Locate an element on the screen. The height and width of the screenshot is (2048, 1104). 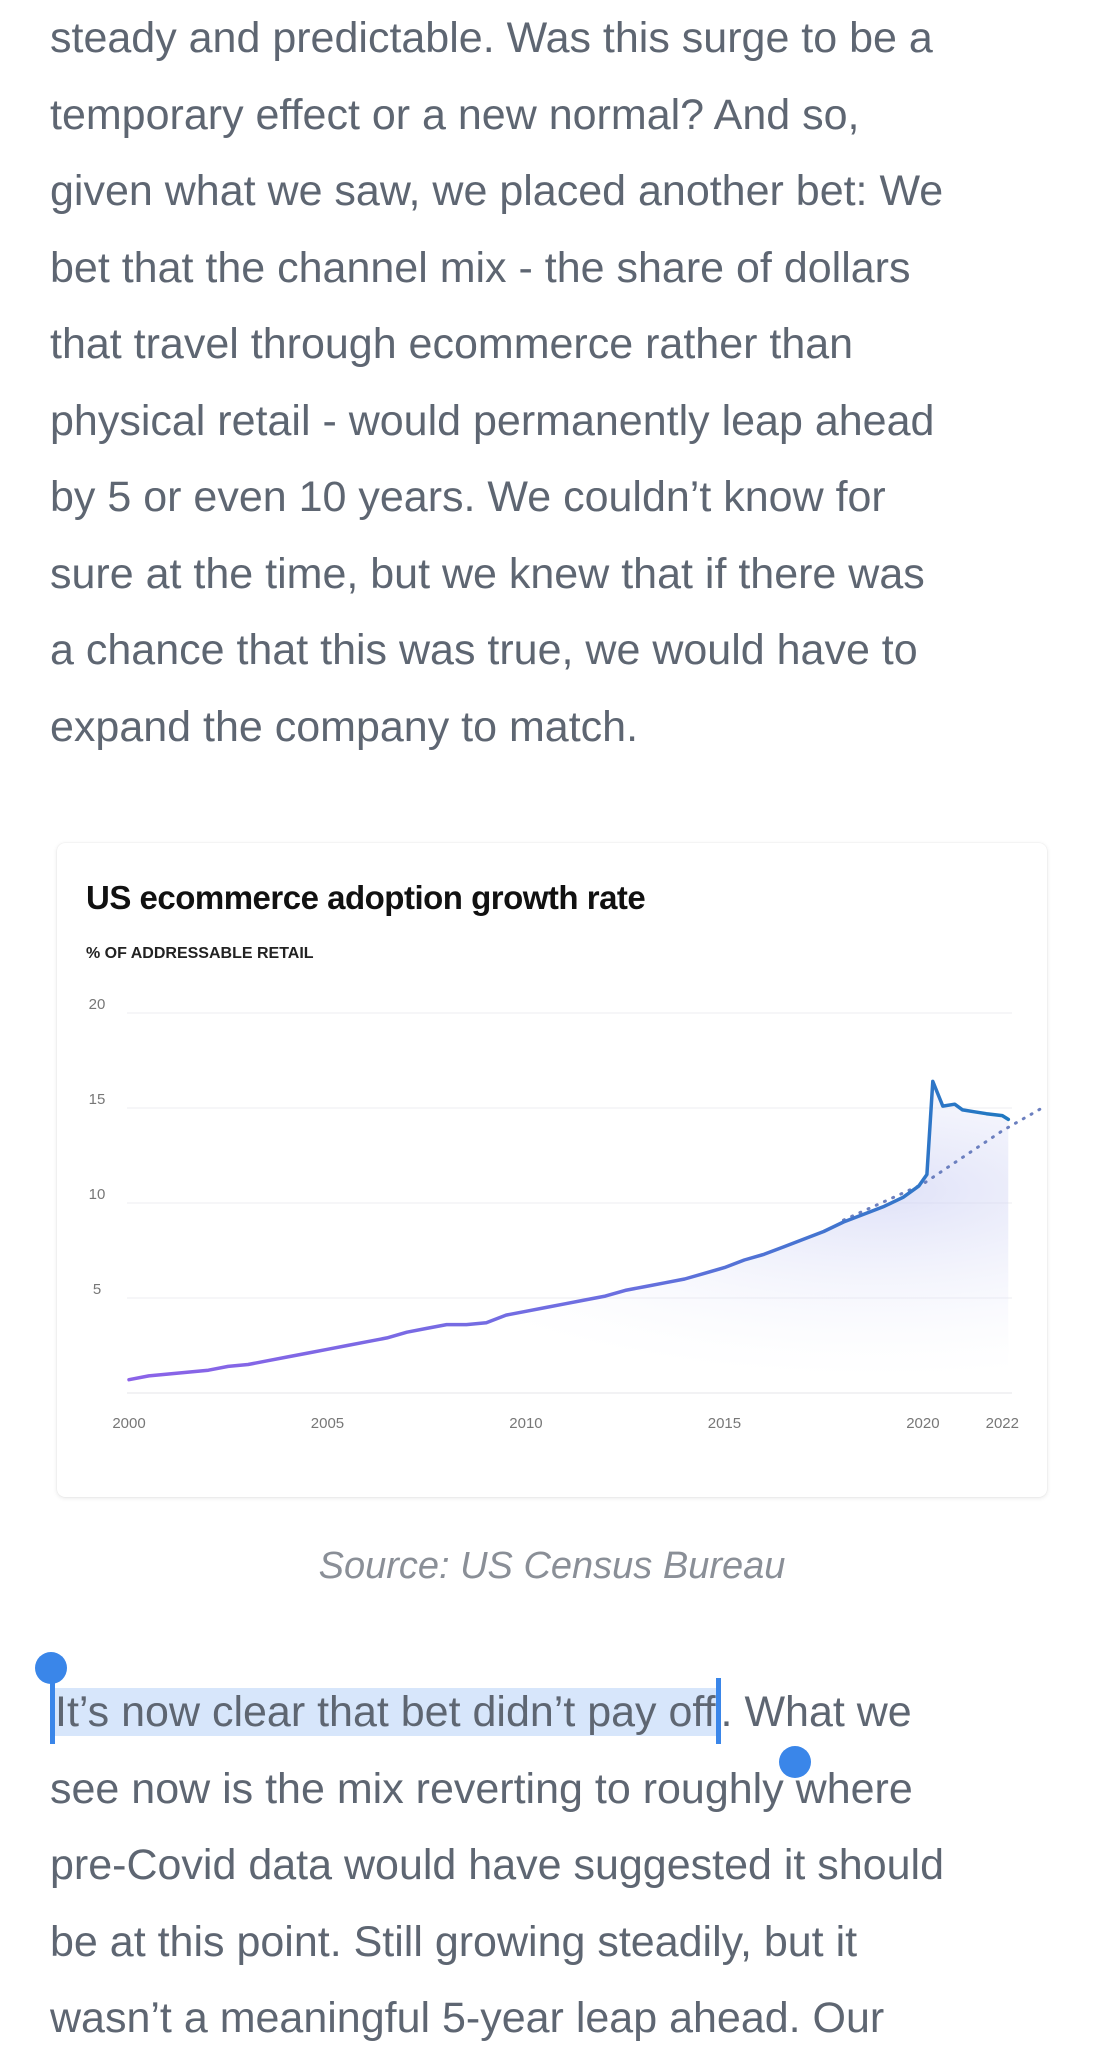
x-tick-label: 2020 is located at coordinates (922, 1423).